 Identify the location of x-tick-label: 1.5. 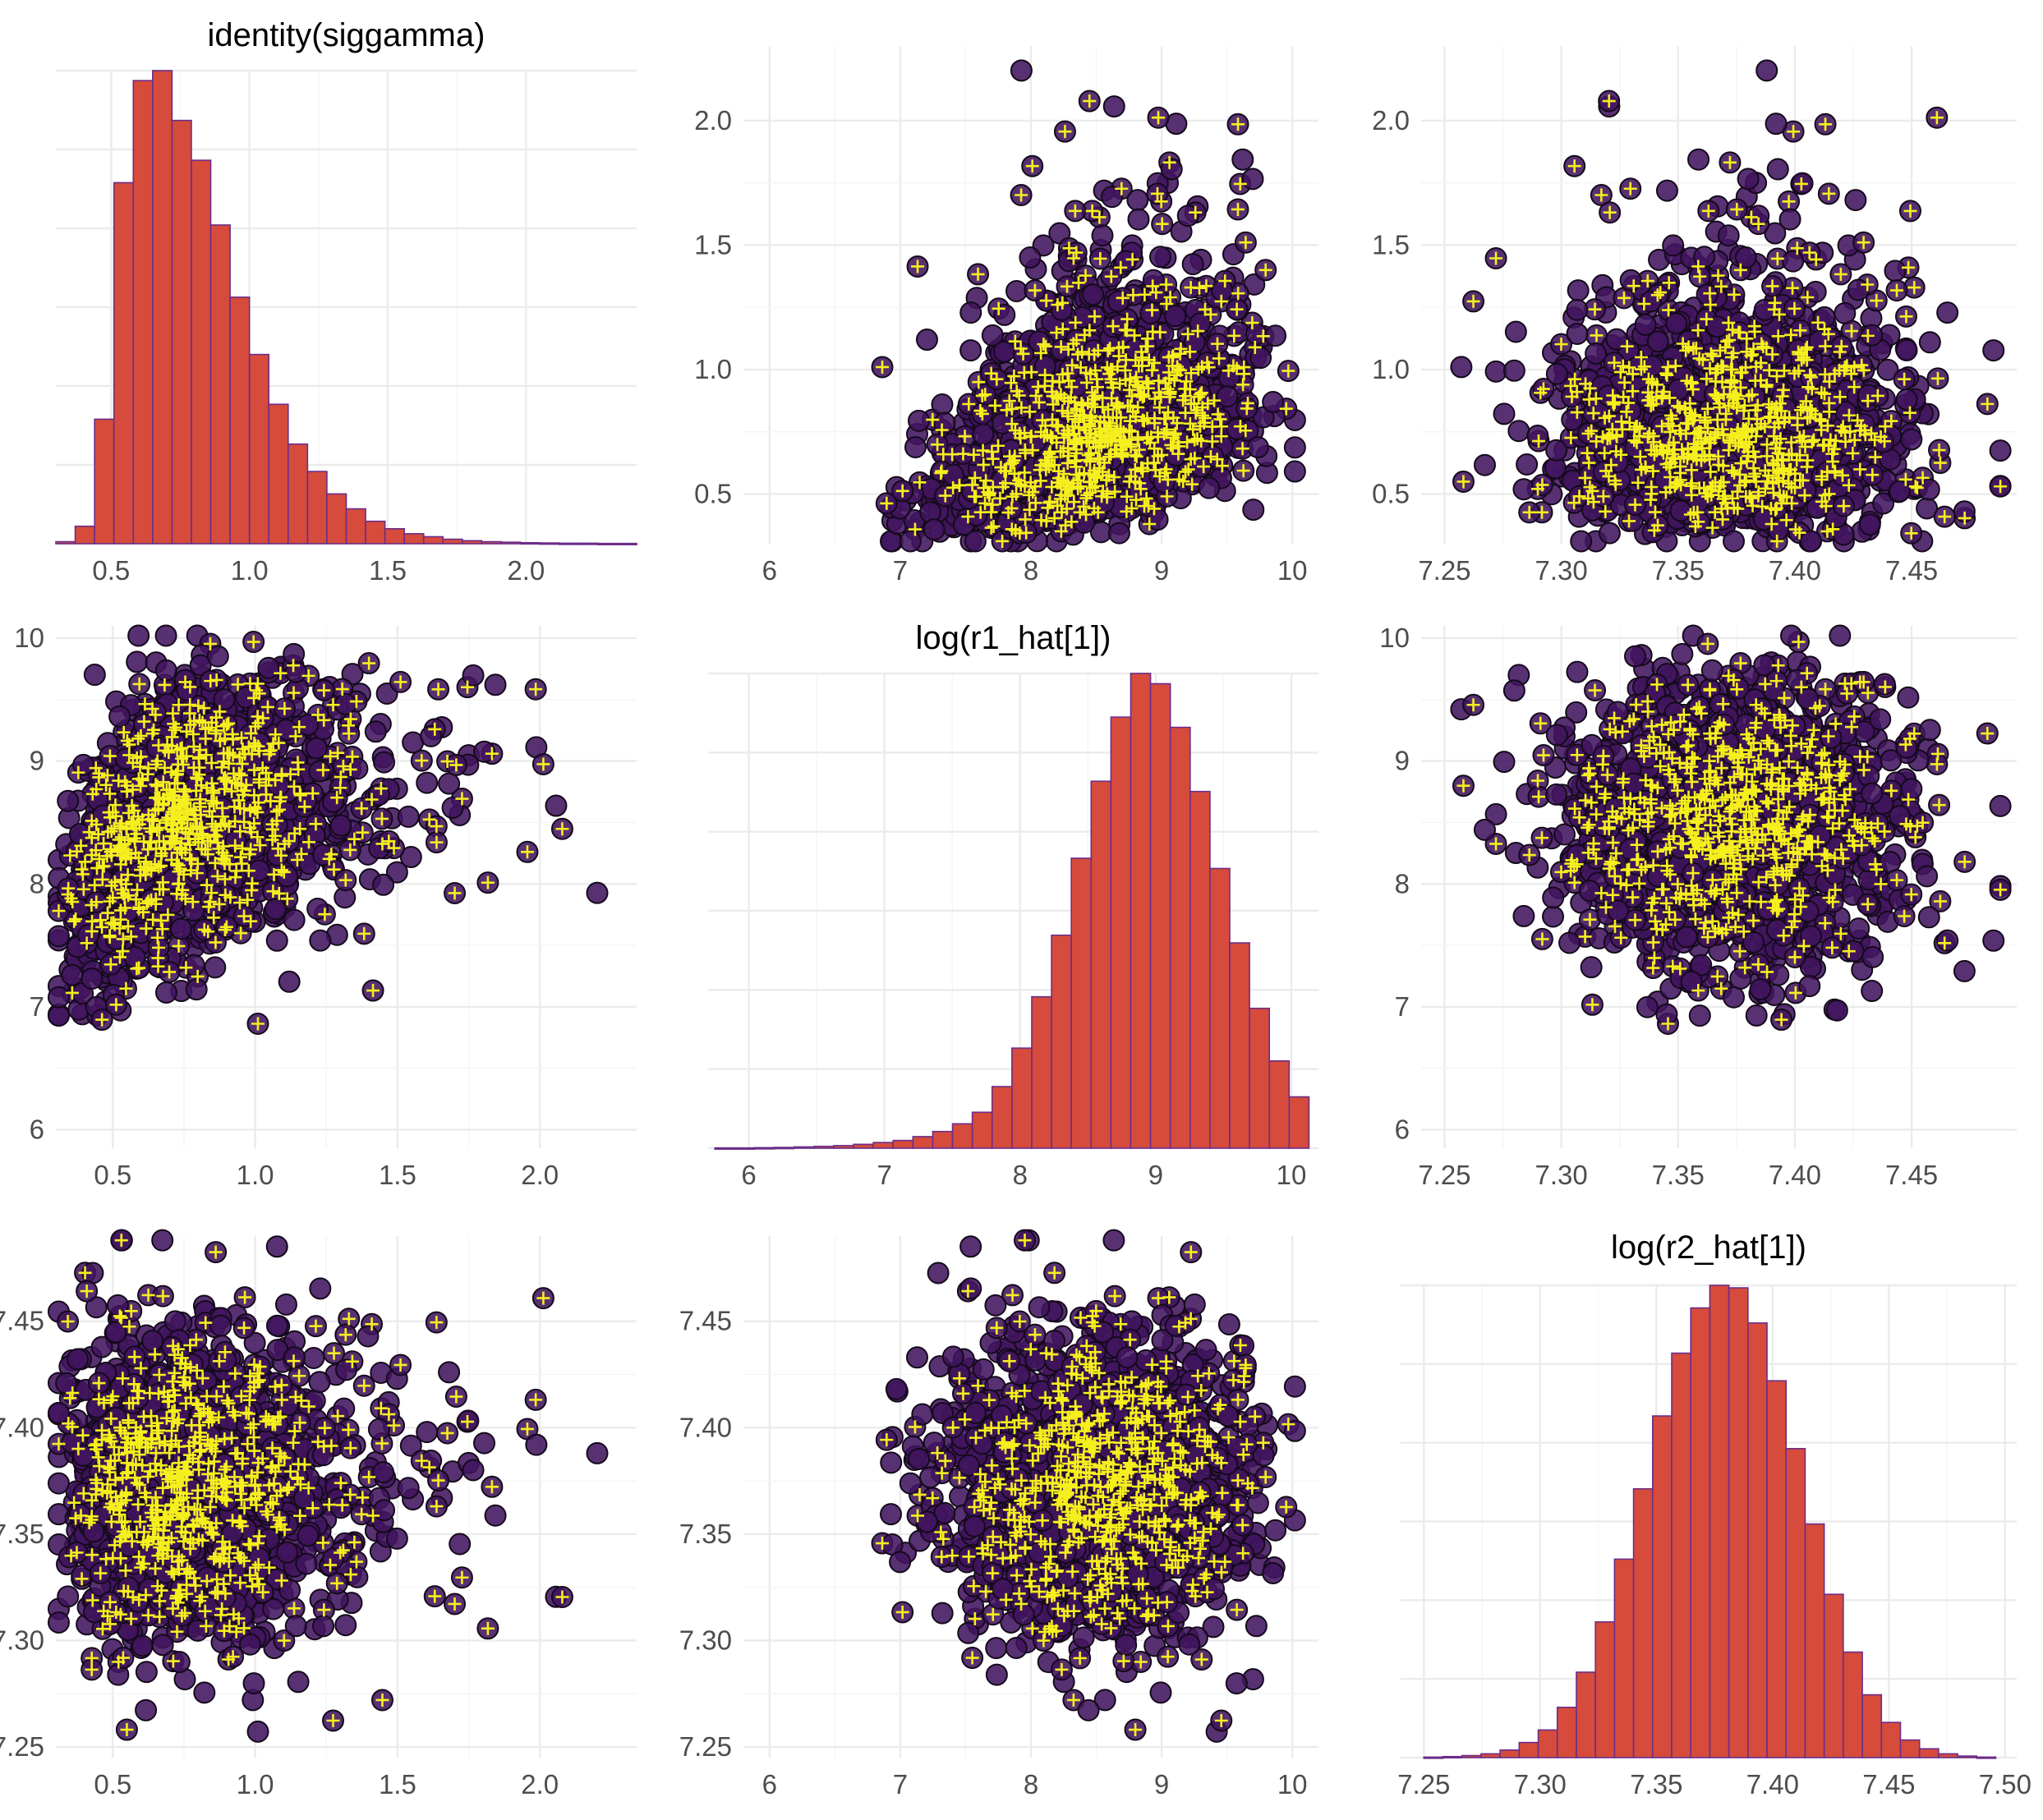
(388, 570).